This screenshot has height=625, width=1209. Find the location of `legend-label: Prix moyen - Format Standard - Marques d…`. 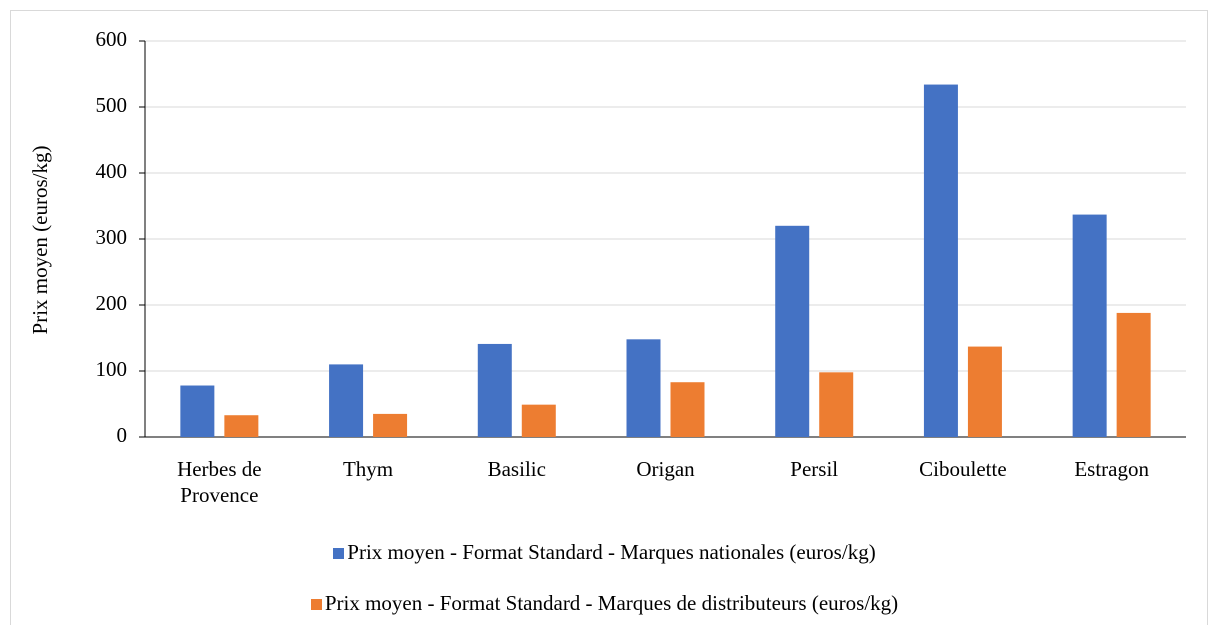

legend-label: Prix moyen - Format Standard - Marques d… is located at coordinates (611, 603).